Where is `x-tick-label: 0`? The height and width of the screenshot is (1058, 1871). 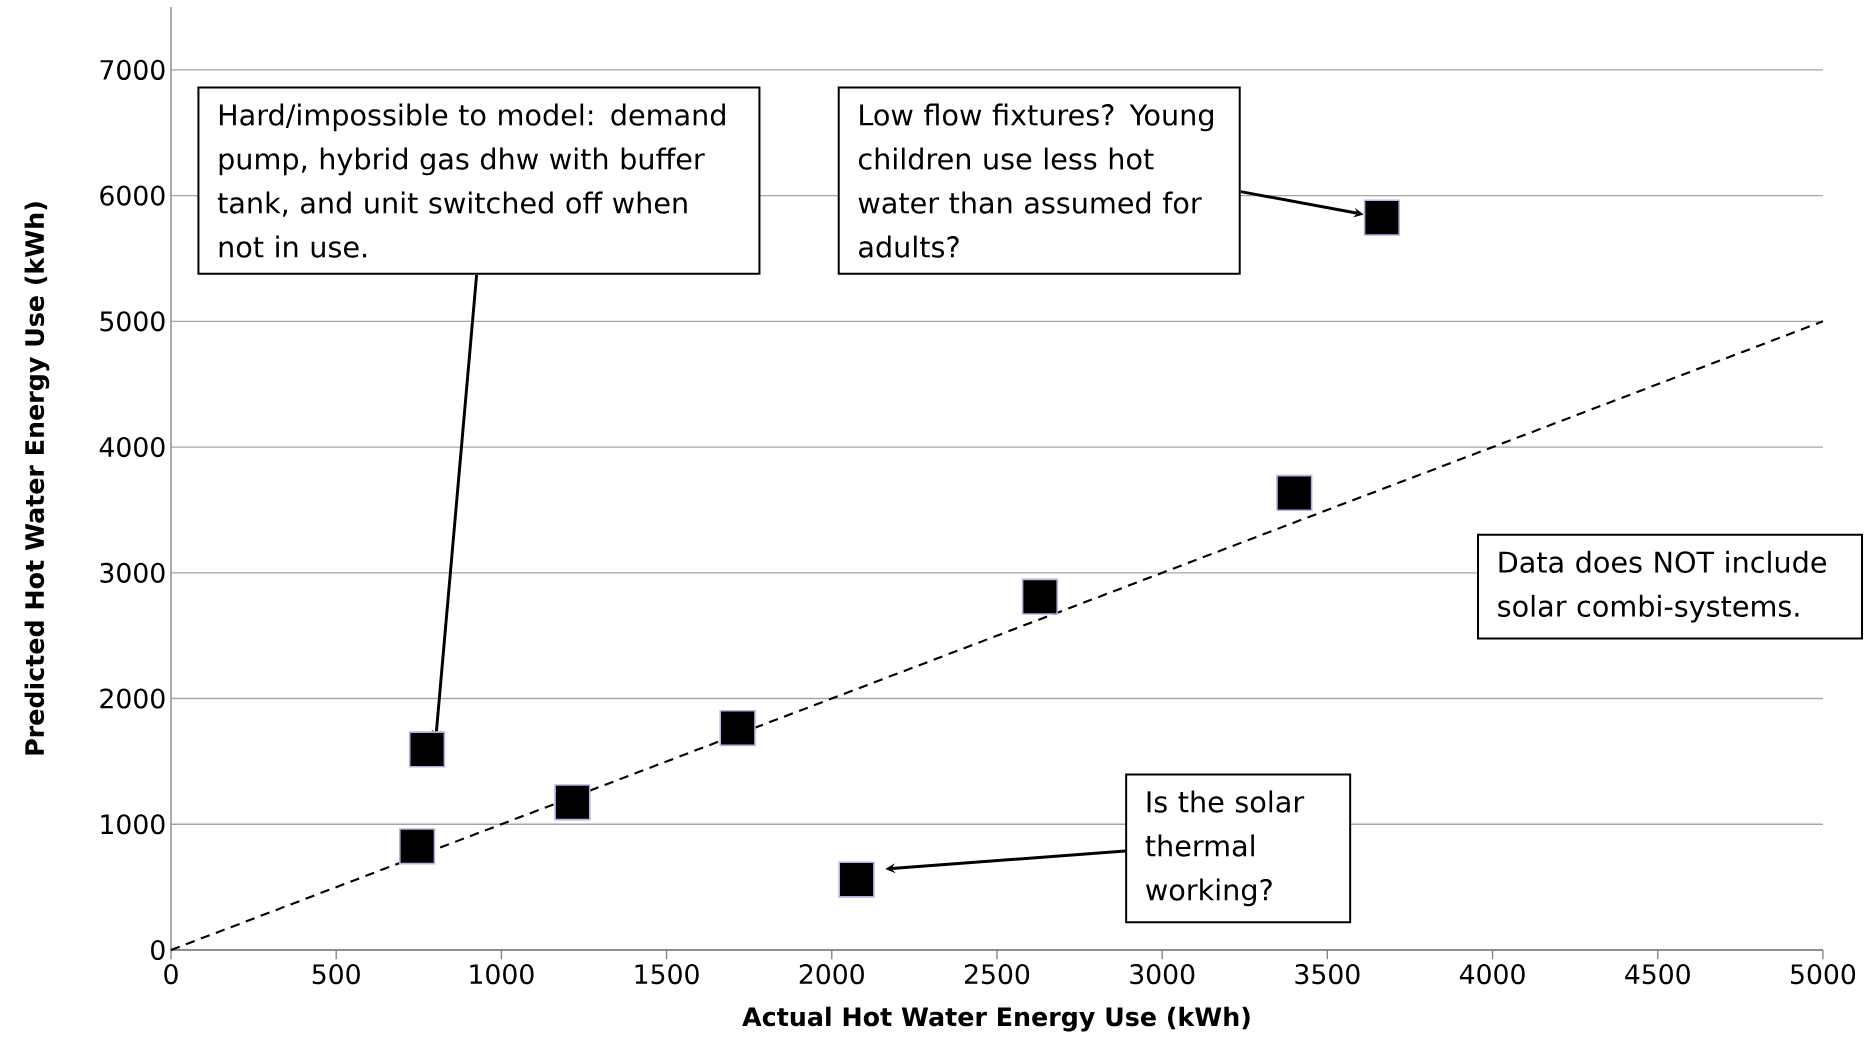
x-tick-label: 0 is located at coordinates (171, 974).